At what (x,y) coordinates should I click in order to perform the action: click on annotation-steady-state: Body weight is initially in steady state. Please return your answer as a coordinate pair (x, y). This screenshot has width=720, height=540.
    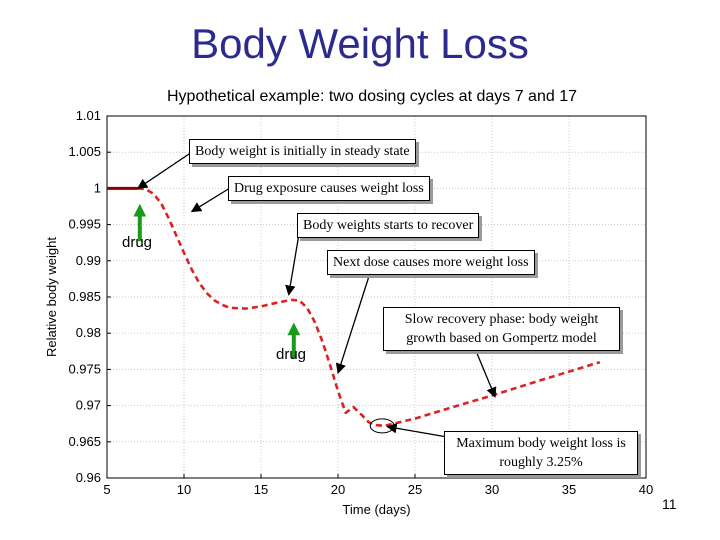
    Looking at the image, I should click on (302, 151).